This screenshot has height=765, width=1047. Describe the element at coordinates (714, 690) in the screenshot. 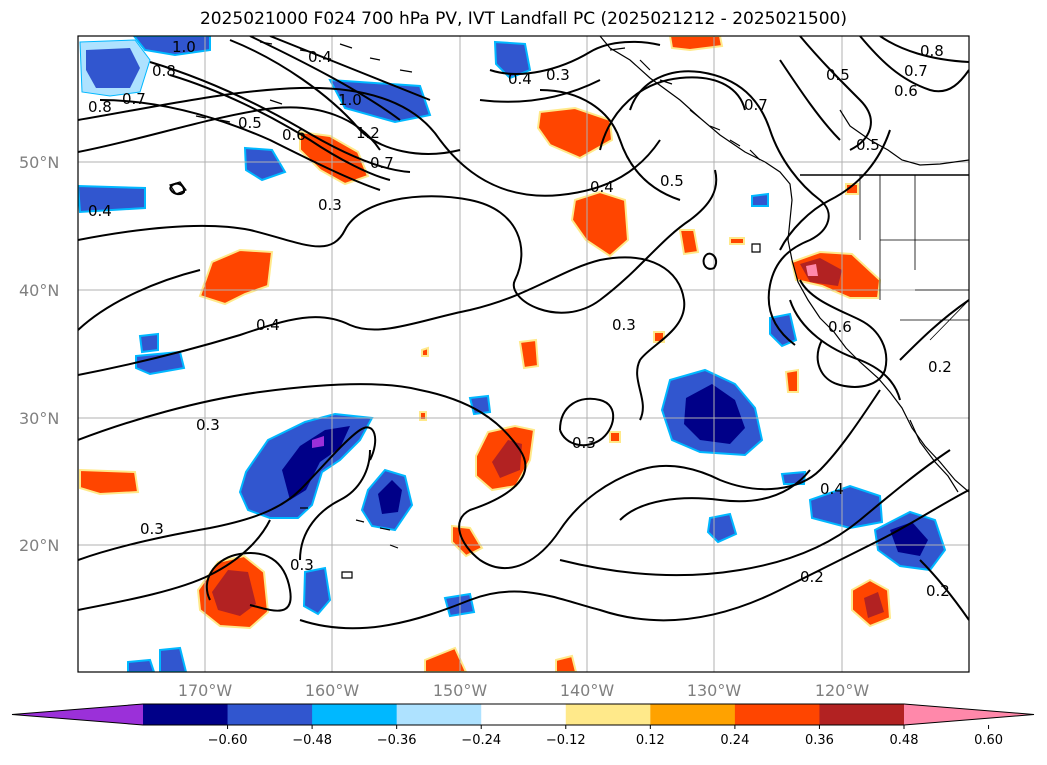

I see `lon-label: 130°W` at that location.